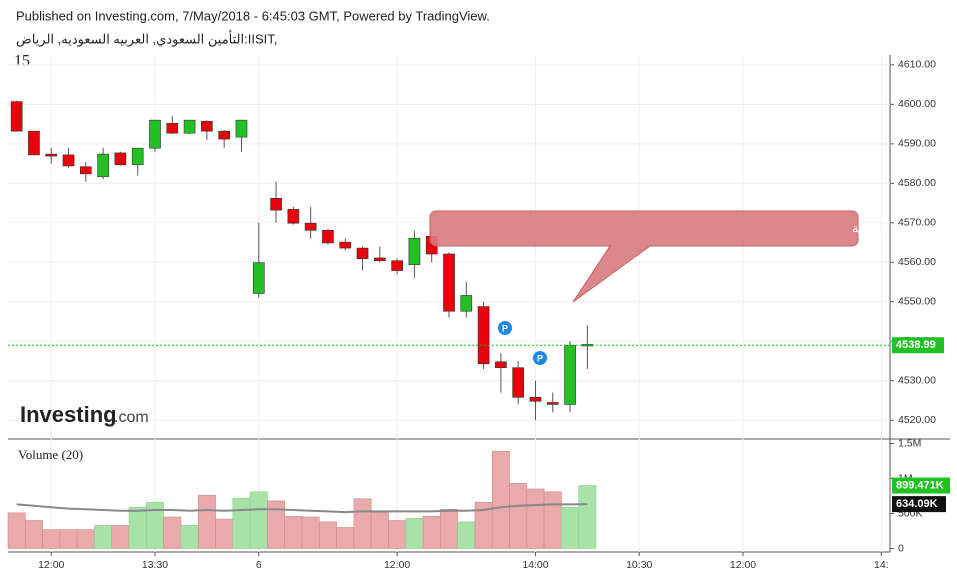 The height and width of the screenshot is (583, 957). What do you see at coordinates (881, 565) in the screenshot?
I see `x-tick-label: 14:` at bounding box center [881, 565].